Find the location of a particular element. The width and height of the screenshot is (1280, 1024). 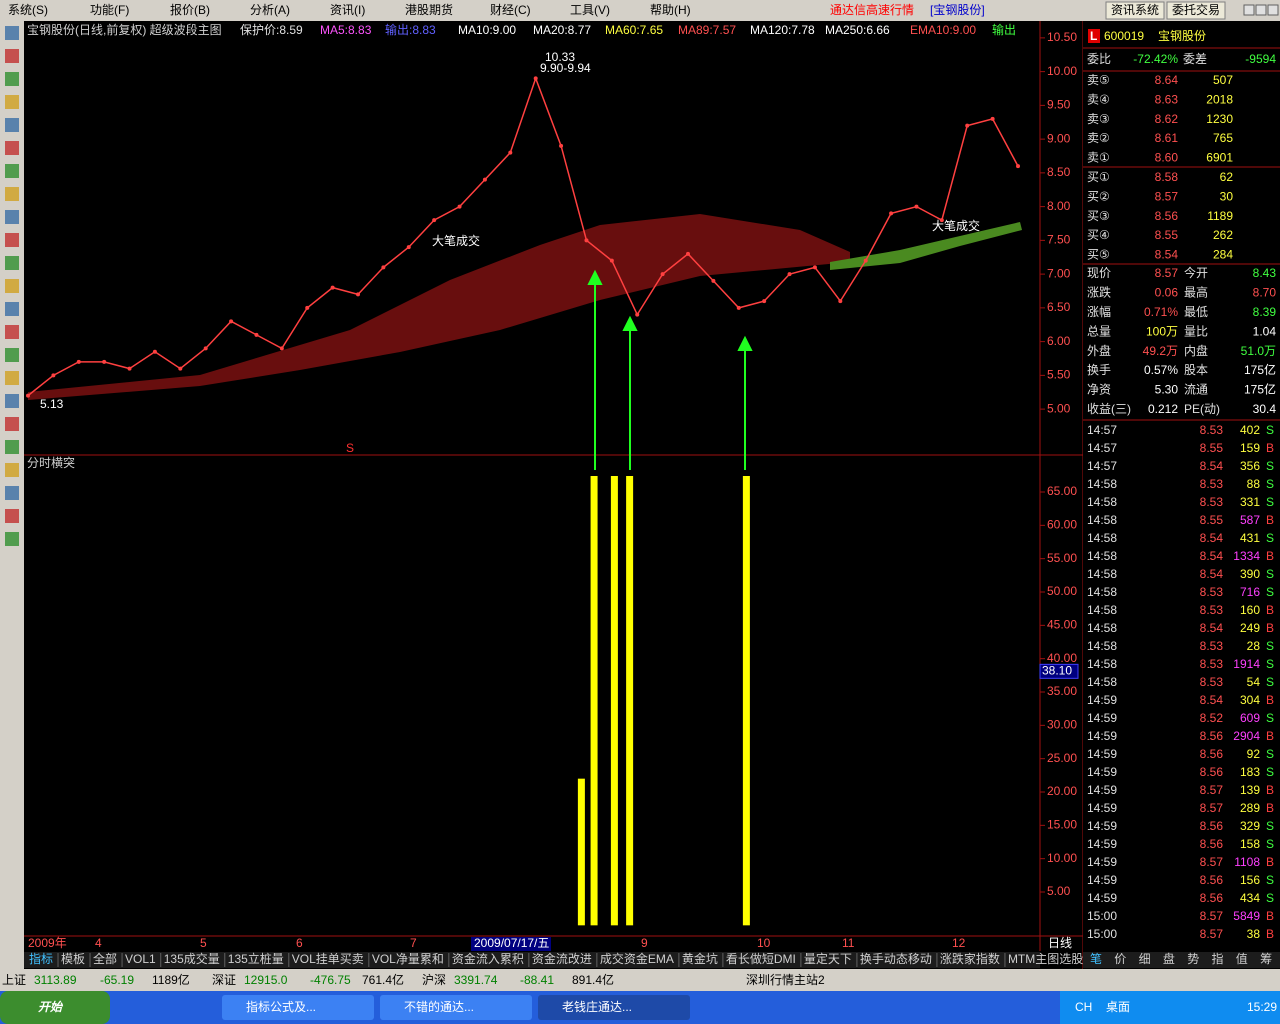

menu-item: 工具(V) is located at coordinates (590, 10).